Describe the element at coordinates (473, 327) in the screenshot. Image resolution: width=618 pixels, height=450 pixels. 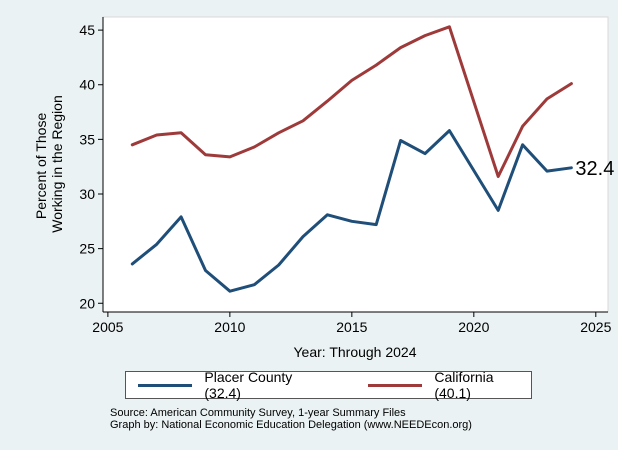
I see `x-tick-label: 2020` at that location.